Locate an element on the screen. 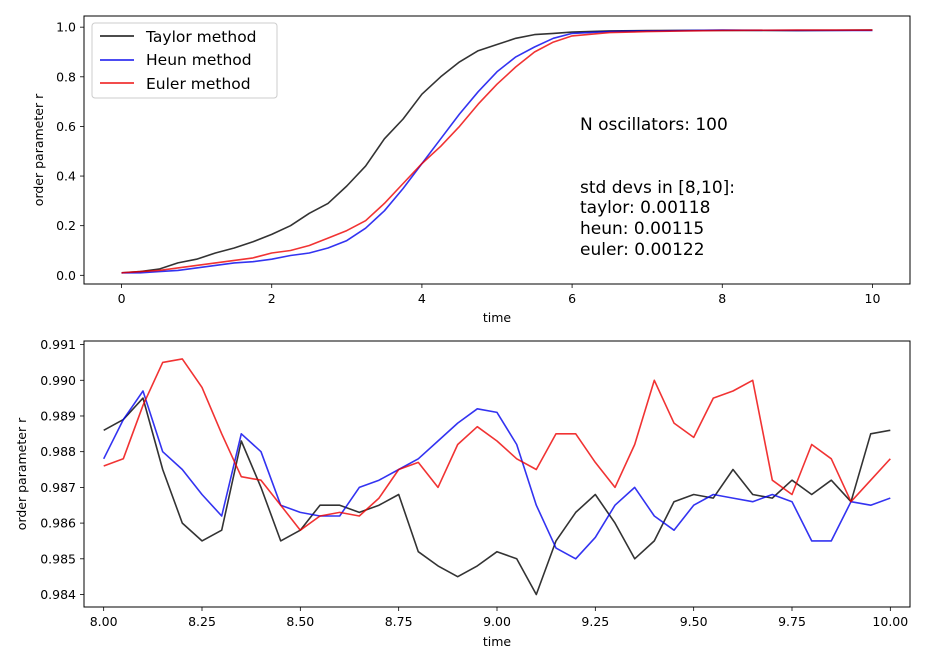 The height and width of the screenshot is (665, 925). bottom-y-tick-label: 0.985 is located at coordinates (58, 558).